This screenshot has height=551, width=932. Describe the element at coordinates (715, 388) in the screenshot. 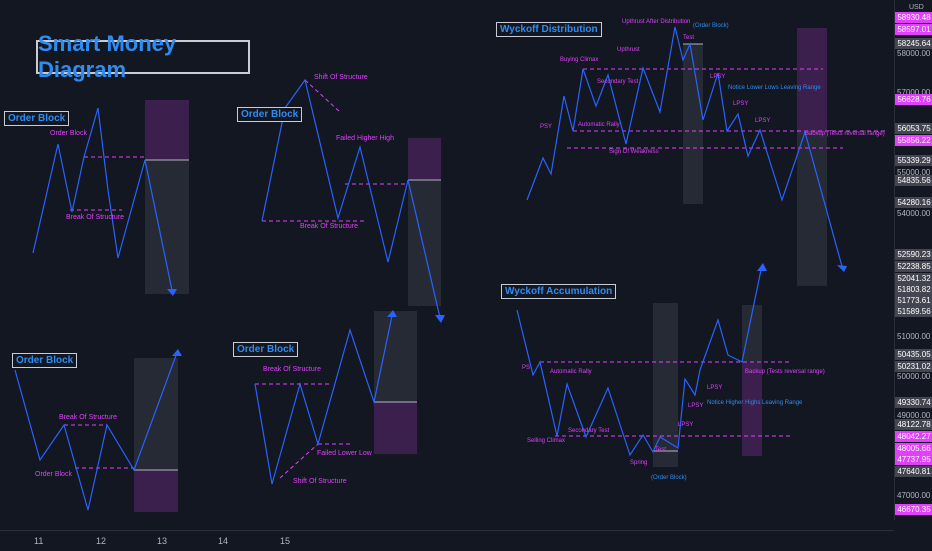

I see `acc-label-lpsy-1: LPSY` at that location.